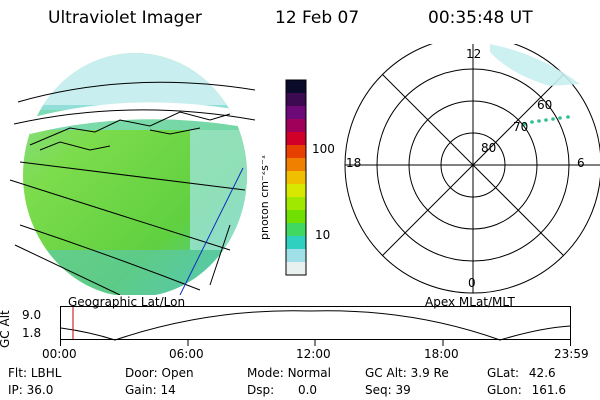 This screenshot has height=400, width=600. Describe the element at coordinates (322, 235) in the screenshot. I see `colorbar-tick-10: 10` at that location.